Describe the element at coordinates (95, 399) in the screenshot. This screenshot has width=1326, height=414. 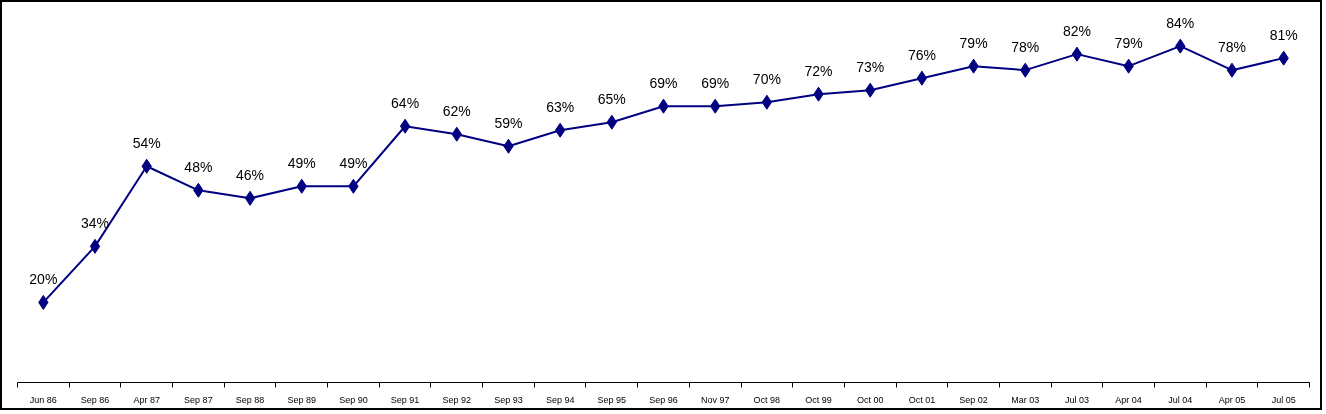
I see `x-tick-label: Sep 86` at that location.